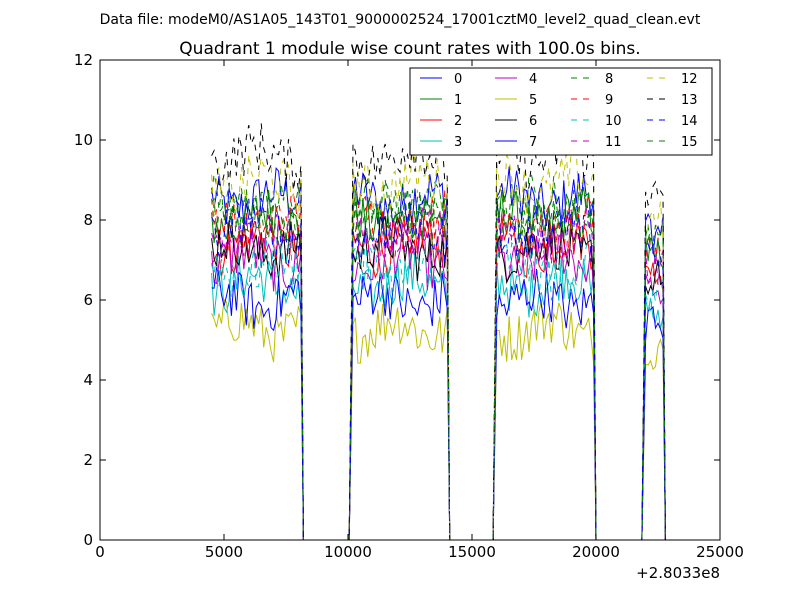 This screenshot has height=600, width=800. Describe the element at coordinates (100, 552) in the screenshot. I see `x-tick-label: 0` at that location.